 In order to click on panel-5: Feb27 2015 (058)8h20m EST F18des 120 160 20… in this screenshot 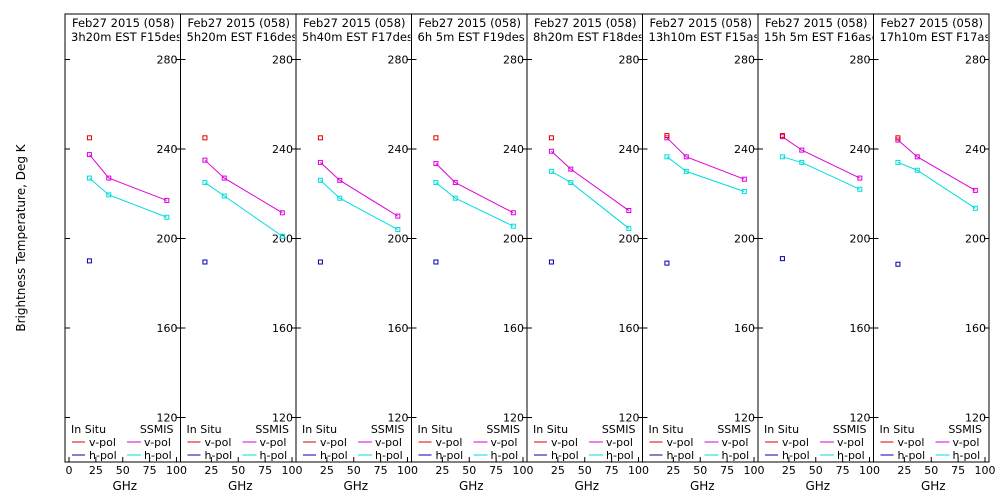, I will do `click(587, 253)`.